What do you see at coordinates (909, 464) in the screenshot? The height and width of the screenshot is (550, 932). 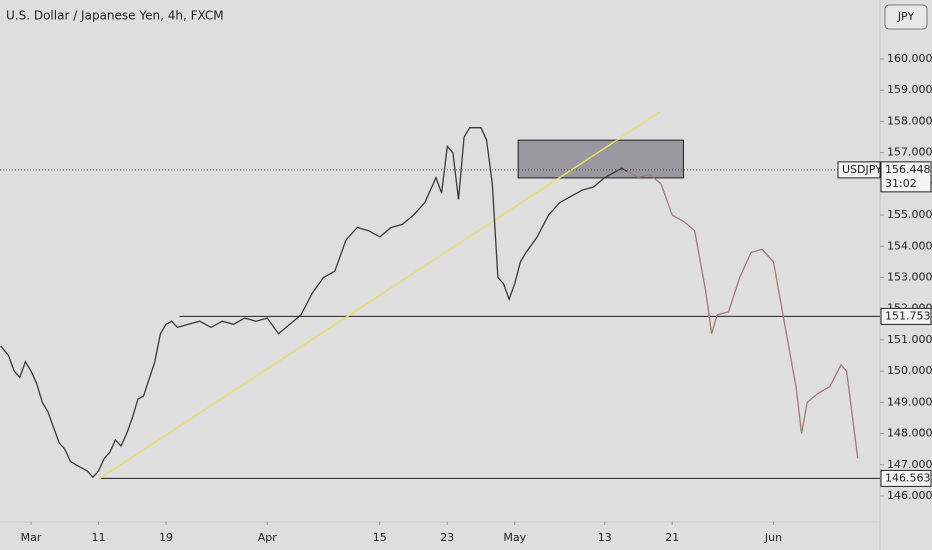 I see `y-tick-label: 147.000` at bounding box center [909, 464].